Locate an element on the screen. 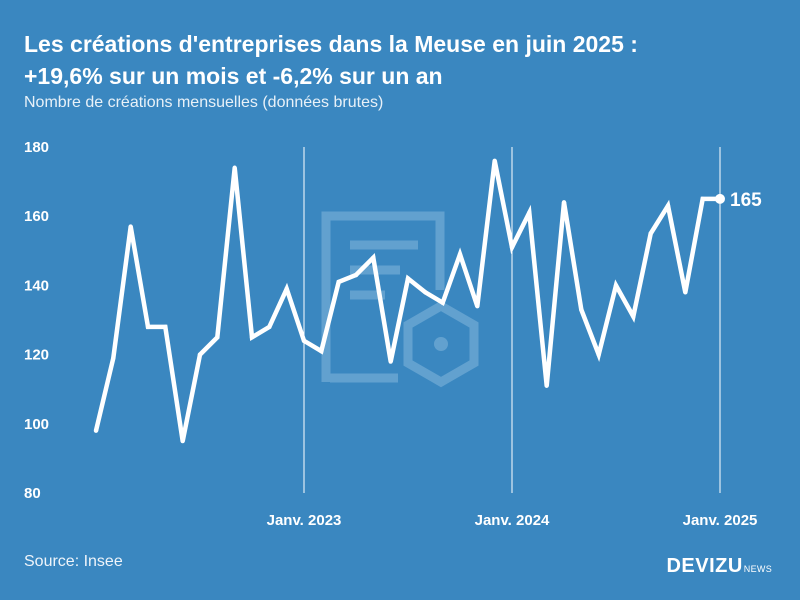 This screenshot has width=800, height=600. x-tick-label: Janv. 2024 is located at coordinates (512, 520).